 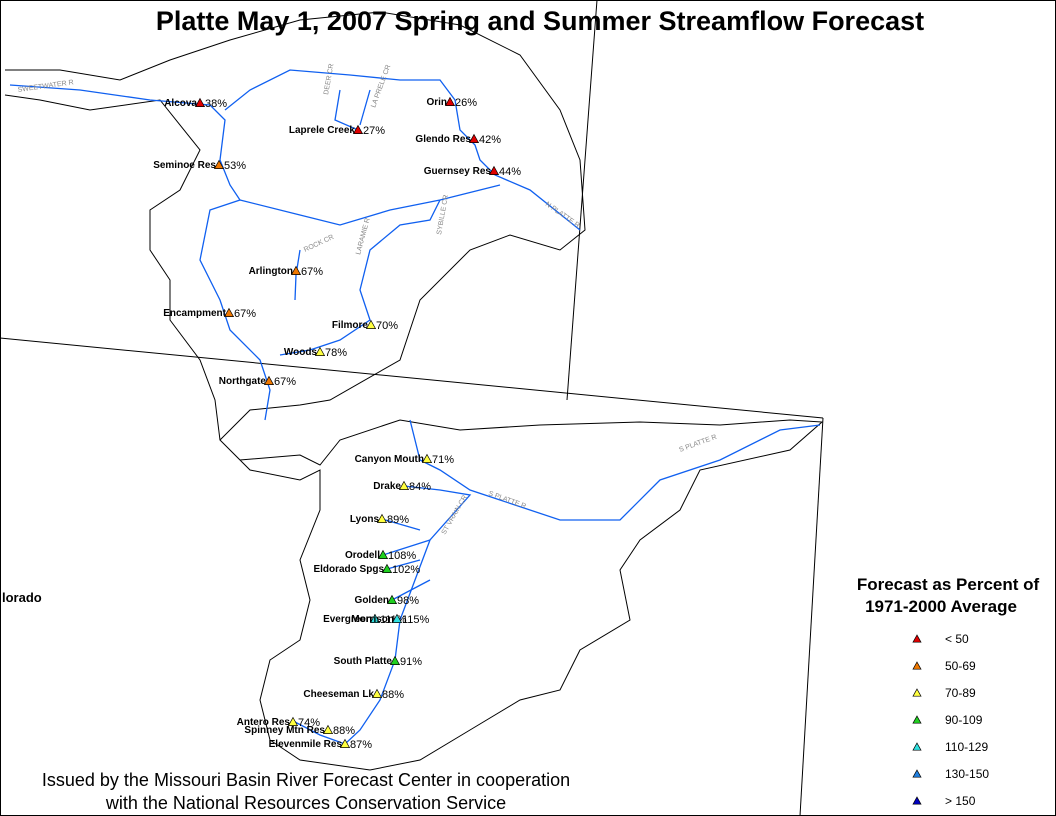 What do you see at coordinates (957, 639) in the screenshot?
I see `legend-label: < 50` at bounding box center [957, 639].